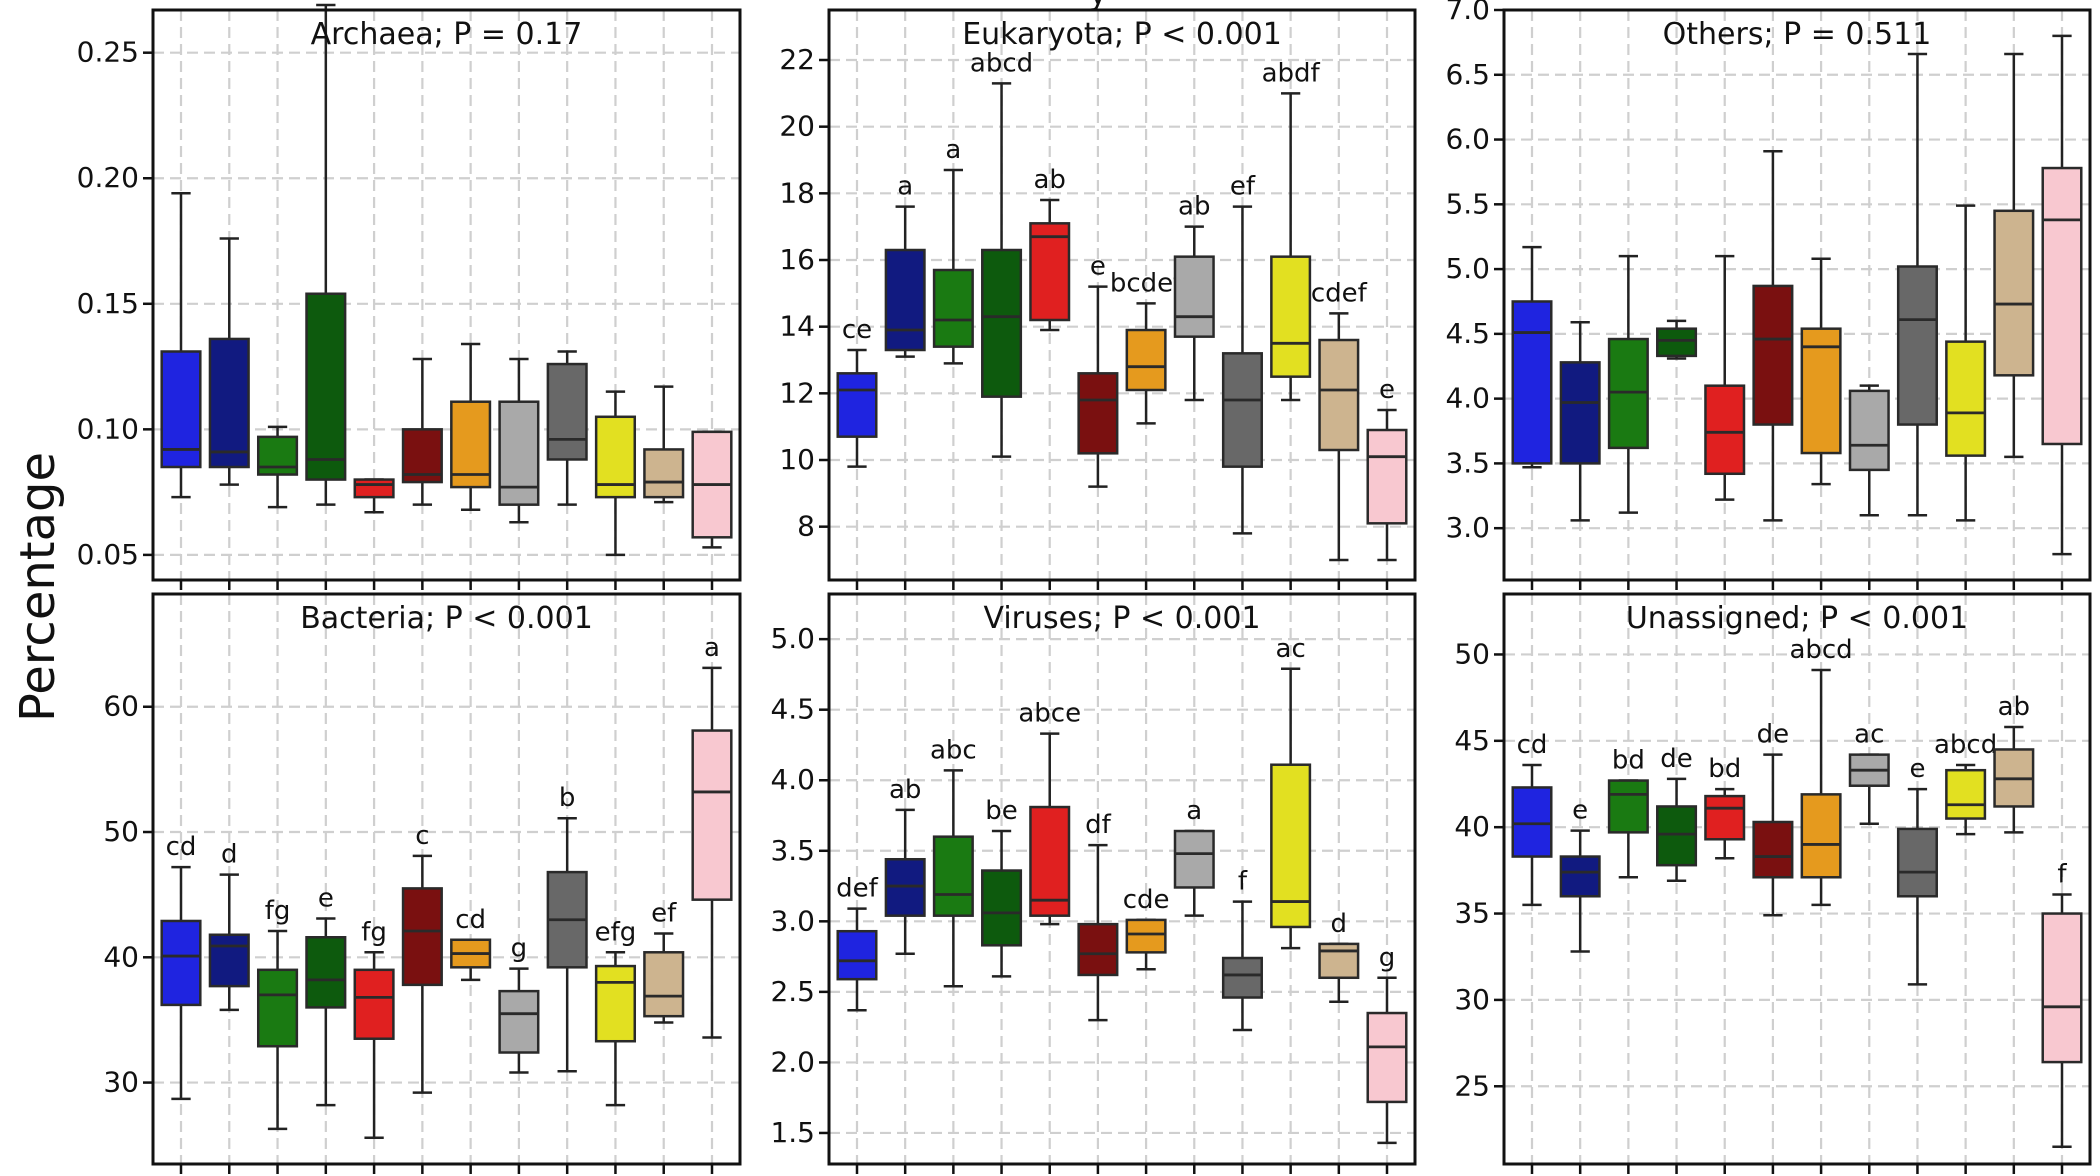 Image resolution: width=2100 pixels, height=1176 pixels. What do you see at coordinates (471, 943) in the screenshot?
I see `box-bacteria-7: cd` at bounding box center [471, 943].